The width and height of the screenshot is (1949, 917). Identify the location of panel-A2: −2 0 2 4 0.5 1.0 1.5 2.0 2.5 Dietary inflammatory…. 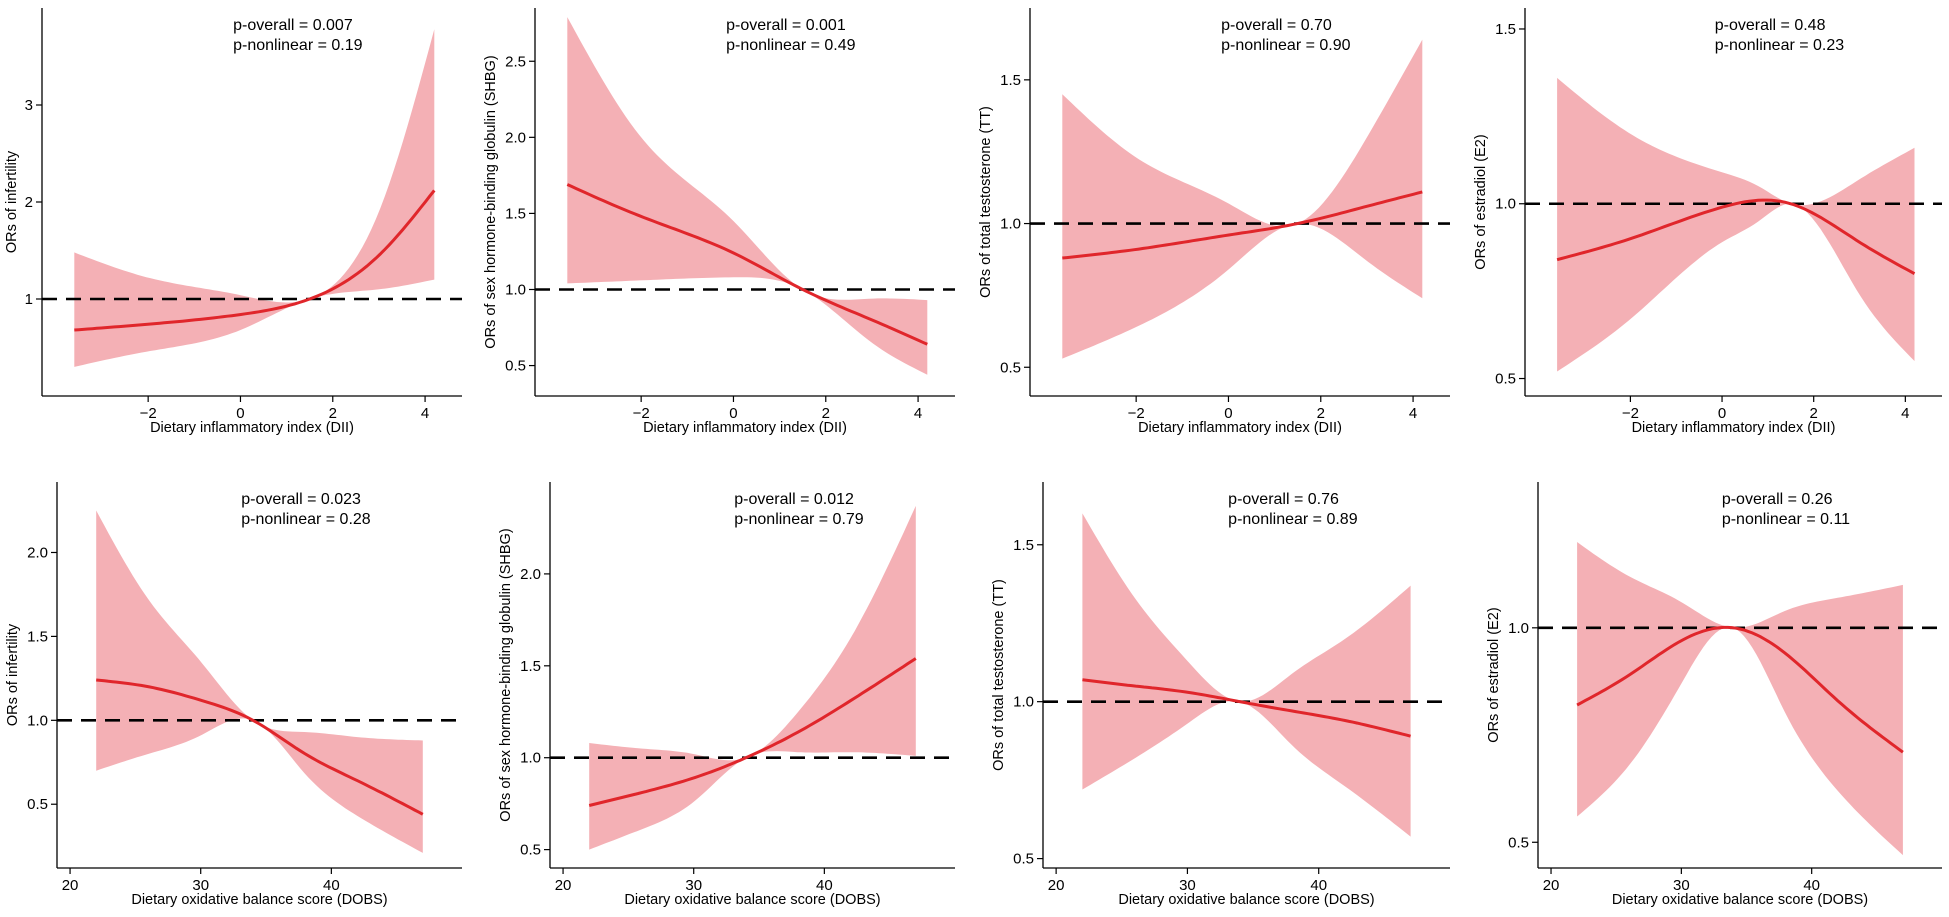
(719, 222).